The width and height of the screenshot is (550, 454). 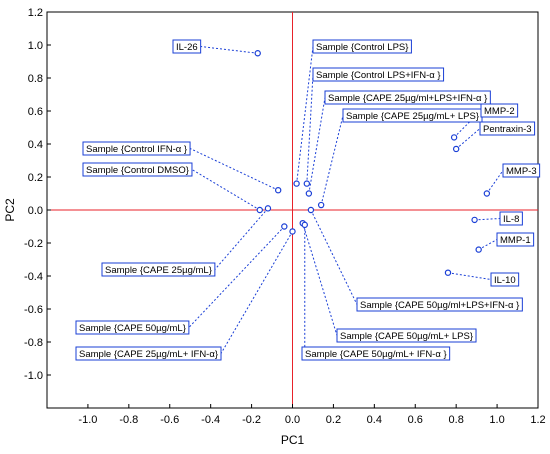 I want to click on point-label-text: Sample {Control LPS+IFN-α }, so click(x=378, y=75).